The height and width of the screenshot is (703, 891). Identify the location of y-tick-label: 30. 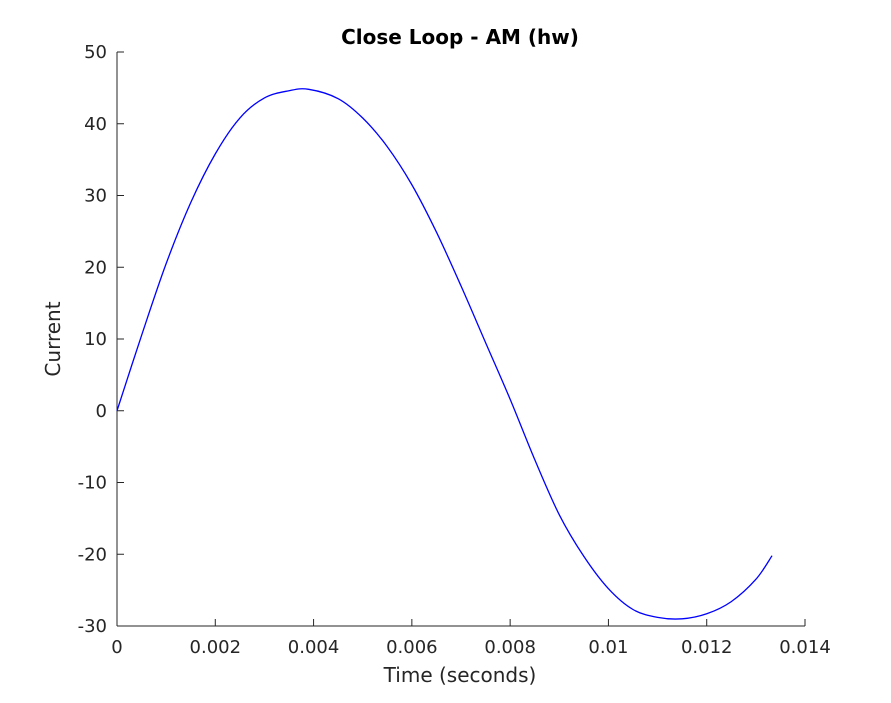
(95, 196).